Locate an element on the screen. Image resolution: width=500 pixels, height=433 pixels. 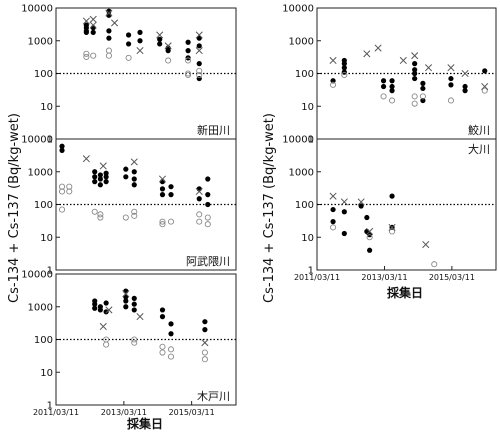
x-tick-label: 2011/03/11 is located at coordinates (56, 412).